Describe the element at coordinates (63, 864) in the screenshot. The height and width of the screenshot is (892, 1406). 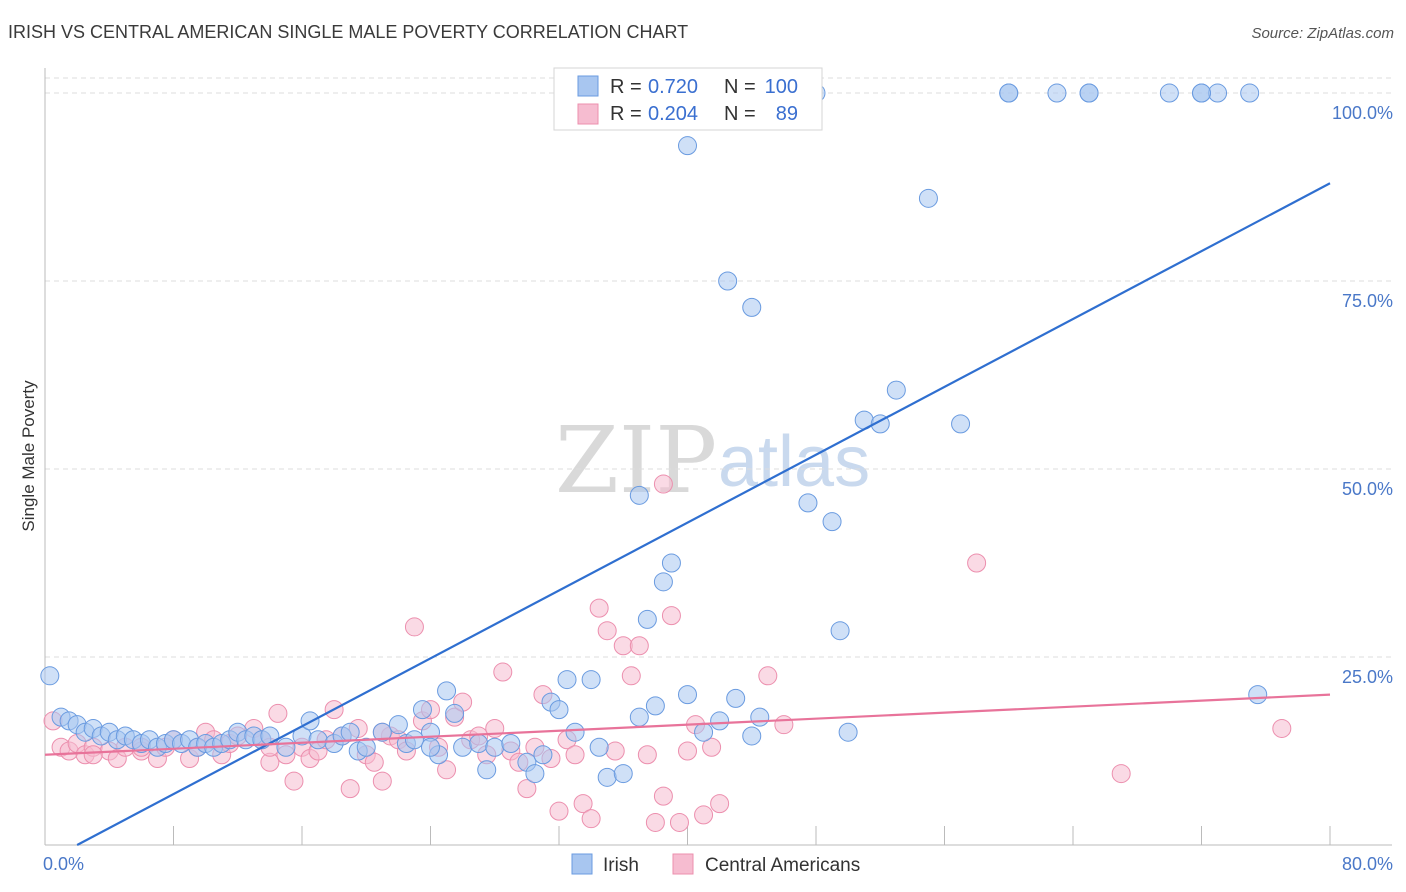
I see `x-tick-label: 0.0%` at that location.